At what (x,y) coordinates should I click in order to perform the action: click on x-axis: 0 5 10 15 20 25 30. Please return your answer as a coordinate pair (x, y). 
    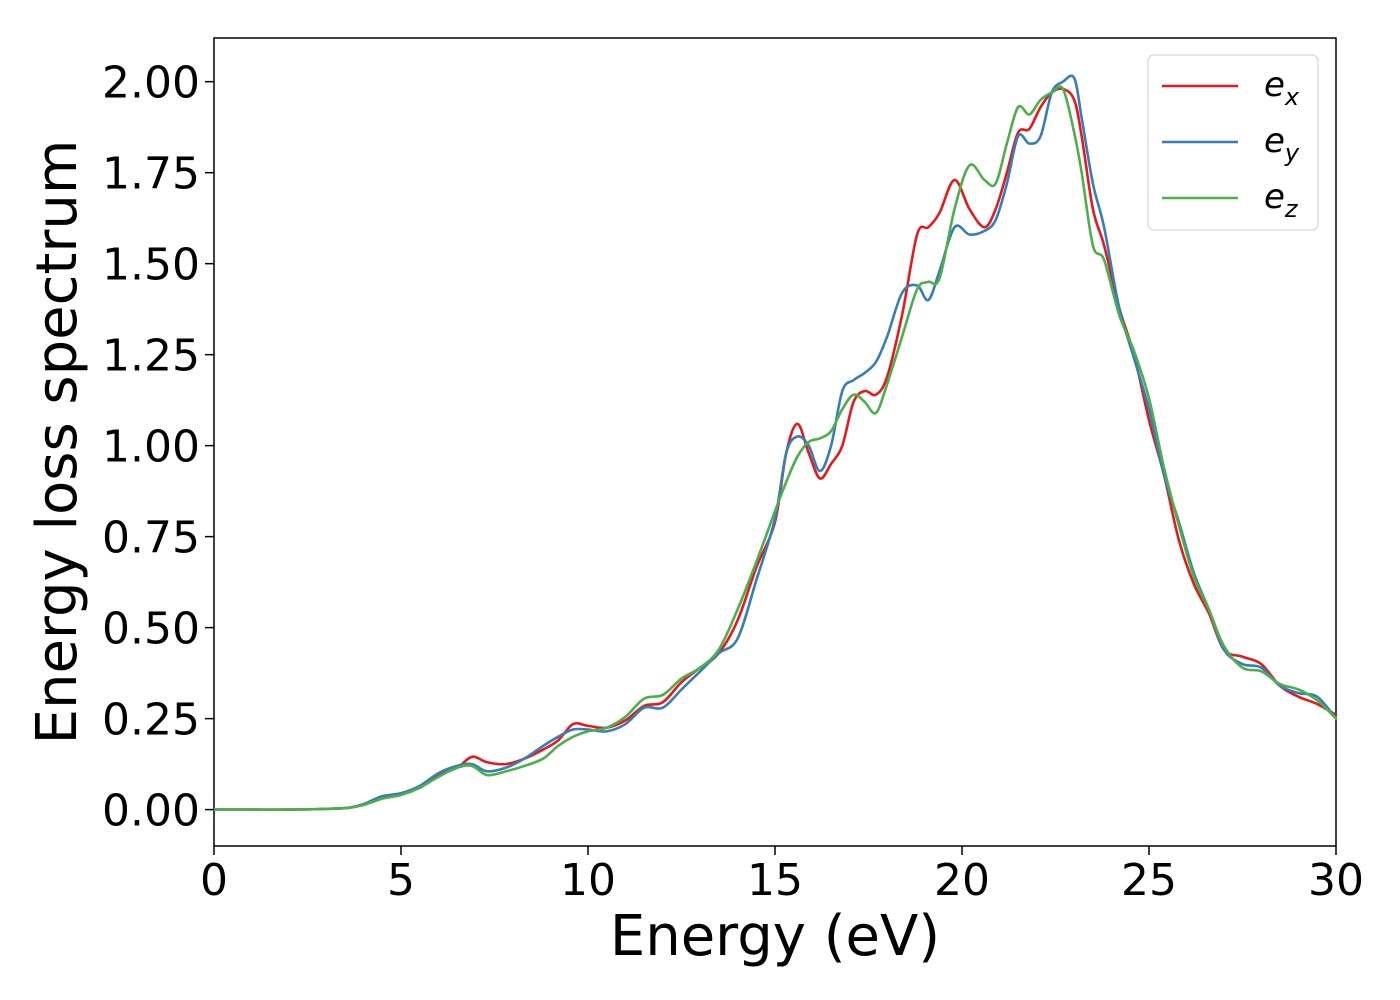
    Looking at the image, I should click on (782, 876).